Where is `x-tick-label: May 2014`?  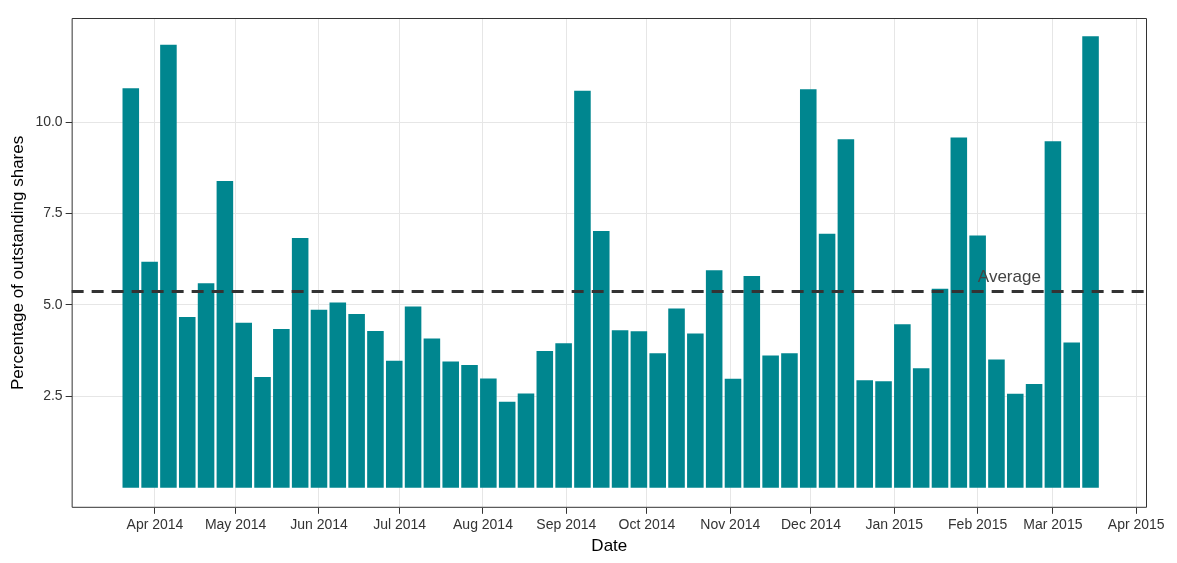
x-tick-label: May 2014 is located at coordinates (235, 524).